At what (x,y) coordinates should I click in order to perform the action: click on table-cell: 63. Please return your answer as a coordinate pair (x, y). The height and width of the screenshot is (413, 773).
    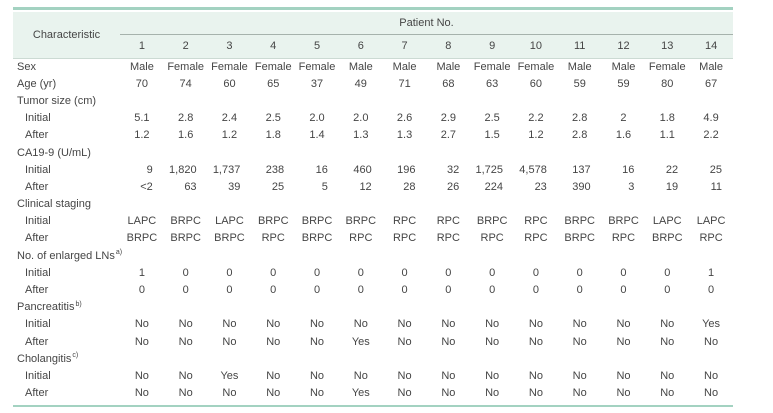
    Looking at the image, I should click on (190, 186).